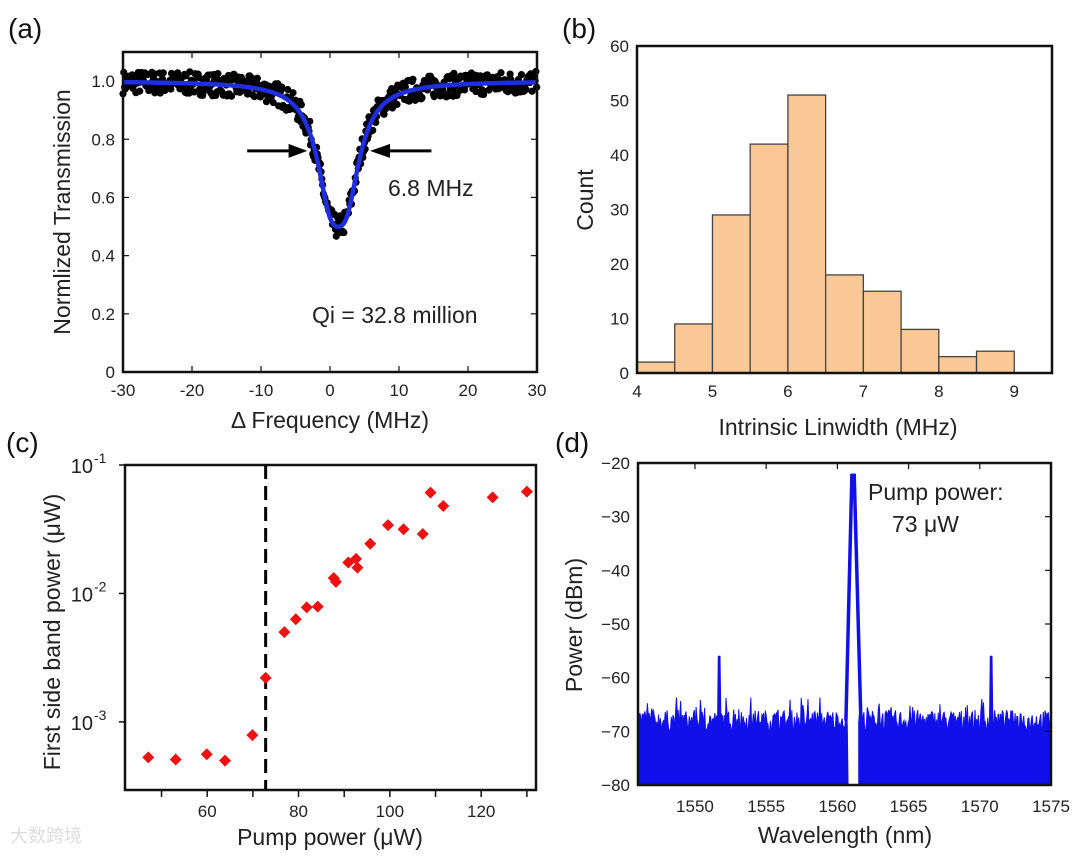 The image size is (1080, 858). I want to click on panel-d-xlabel: Wavelength (nm), so click(845, 835).